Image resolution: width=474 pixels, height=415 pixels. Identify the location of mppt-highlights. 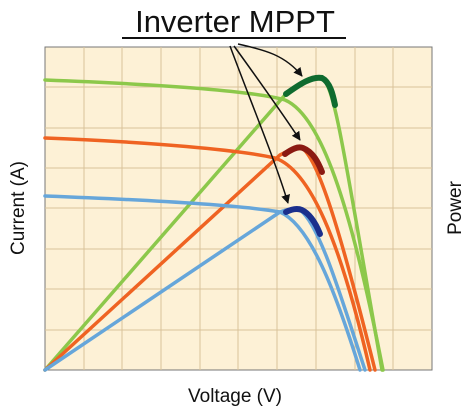
(310, 155).